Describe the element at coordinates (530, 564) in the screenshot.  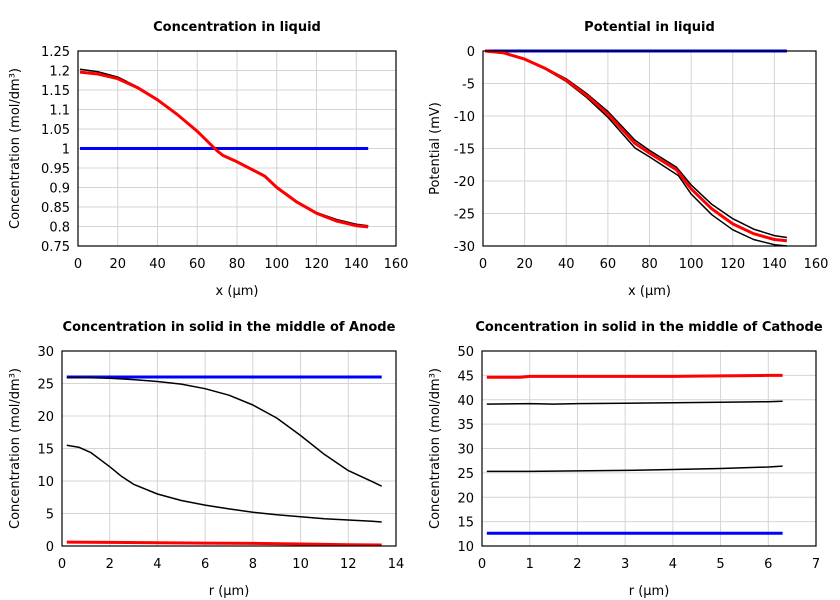
I see `x-tick-label: 1` at that location.